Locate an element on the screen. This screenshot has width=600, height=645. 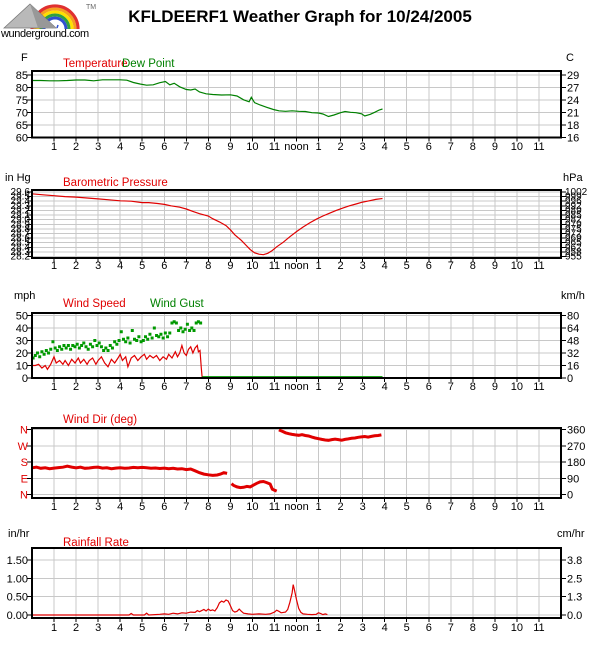
y-tick-label-right: 958 is located at coordinates (573, 252).